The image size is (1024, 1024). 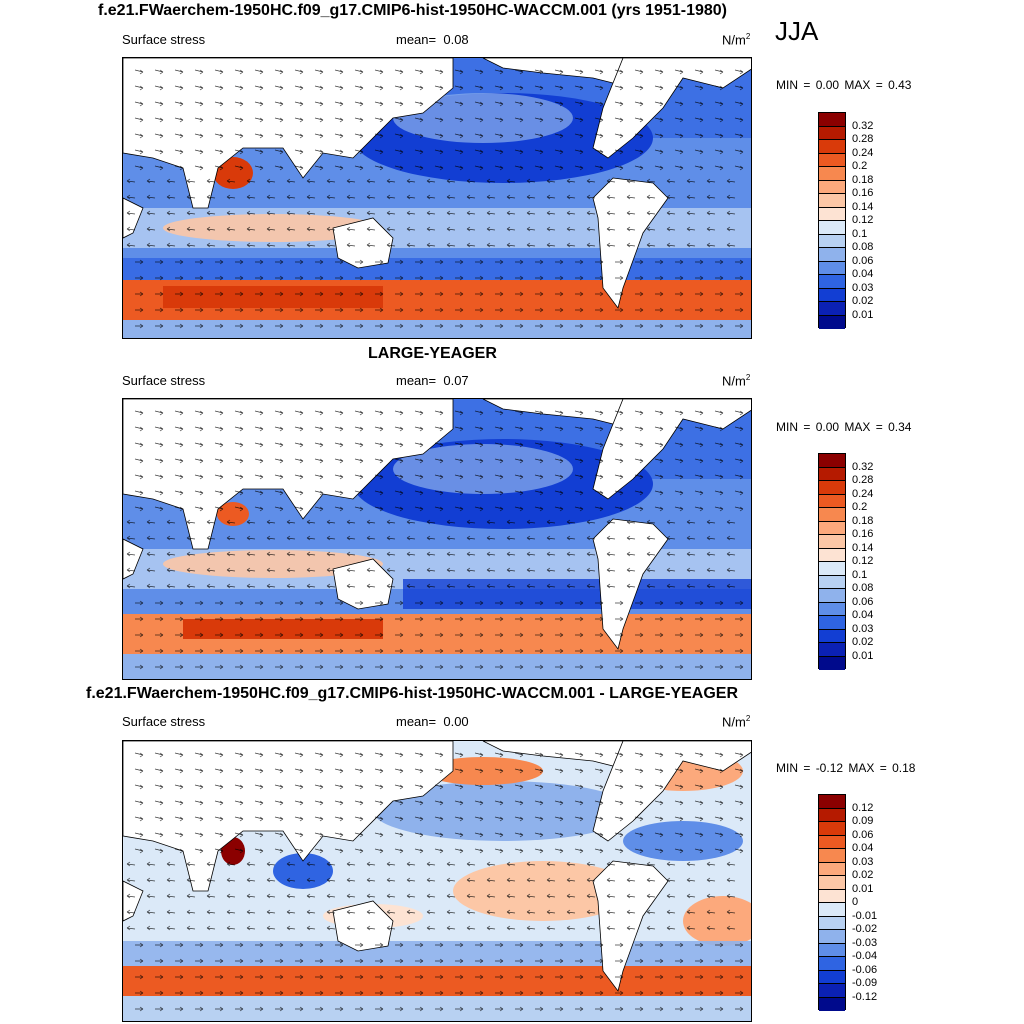 What do you see at coordinates (863, 534) in the screenshot?
I see `colorbar-label: 0.16` at bounding box center [863, 534].